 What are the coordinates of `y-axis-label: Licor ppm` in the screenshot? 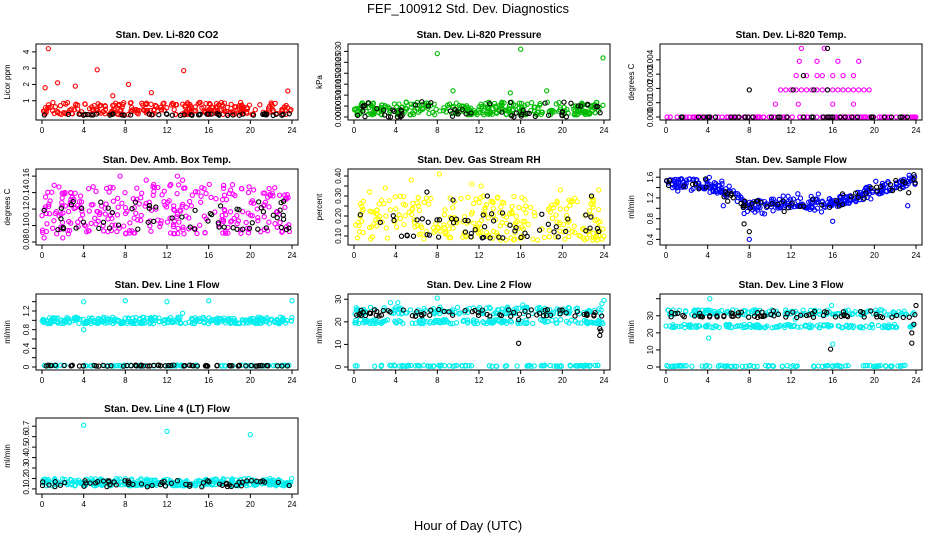 It's located at (7, 81).